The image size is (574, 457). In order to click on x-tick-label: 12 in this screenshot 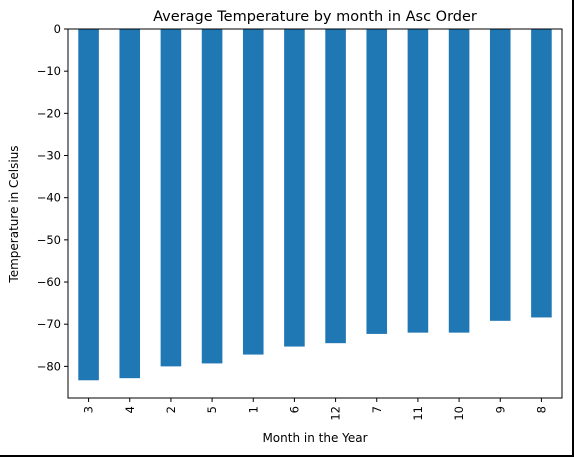, I will do `click(336, 413)`.